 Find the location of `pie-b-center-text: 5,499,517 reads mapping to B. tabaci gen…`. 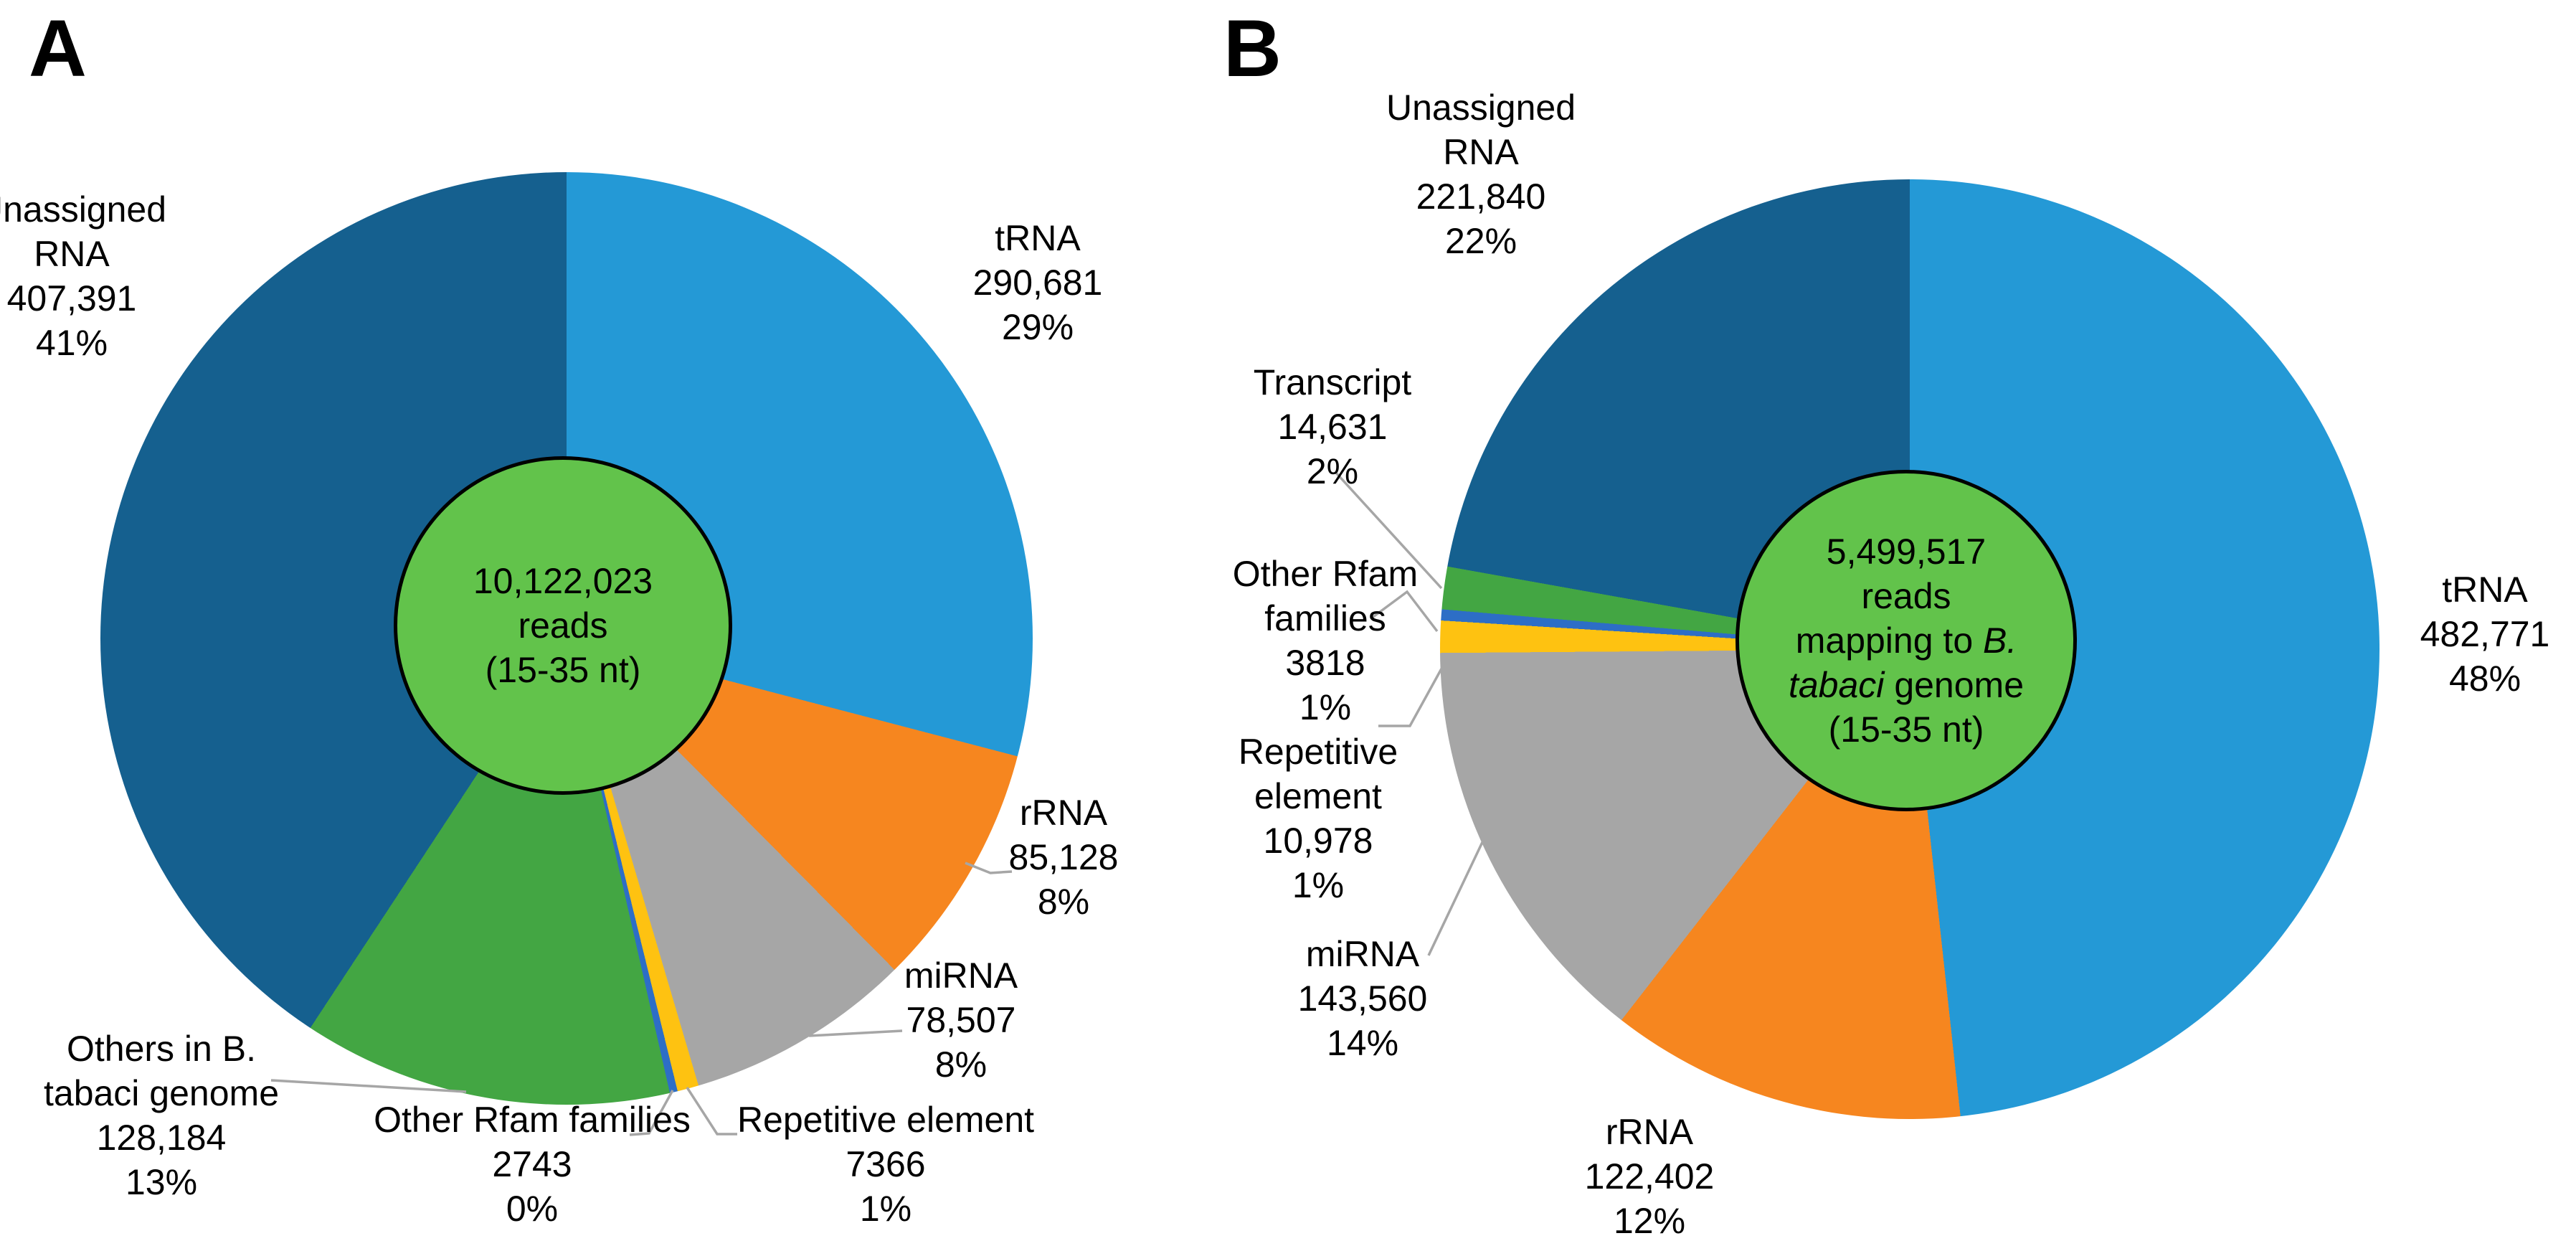

pie-b-center-text: 5,499,517 reads mapping to B. tabaci gen… is located at coordinates (1906, 641).